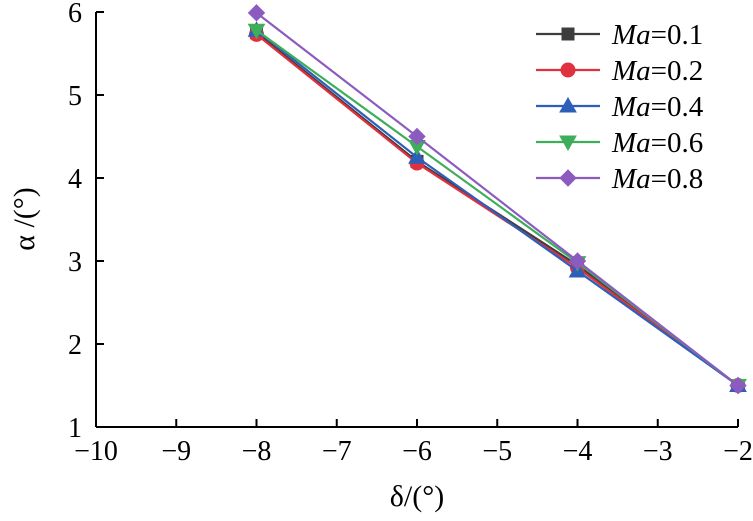 The height and width of the screenshot is (521, 753). Describe the element at coordinates (75, 345) in the screenshot. I see `y-tick-label: 2` at that location.